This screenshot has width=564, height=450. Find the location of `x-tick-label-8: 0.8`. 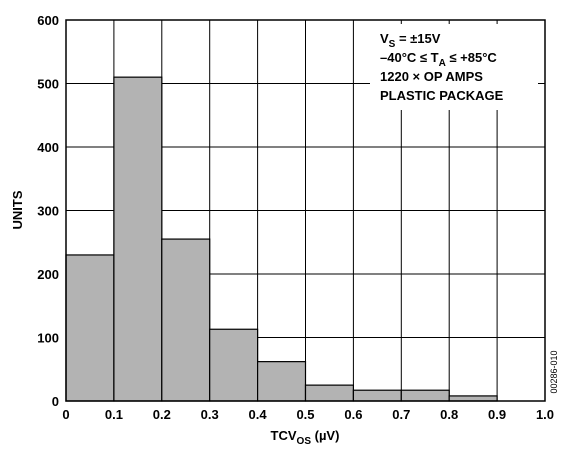

x-tick-label-8: 0.8 is located at coordinates (449, 414).